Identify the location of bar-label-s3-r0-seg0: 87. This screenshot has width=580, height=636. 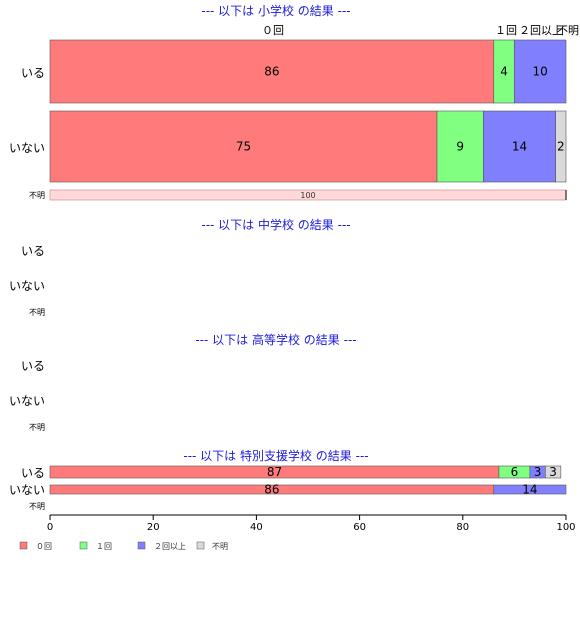
(274, 472).